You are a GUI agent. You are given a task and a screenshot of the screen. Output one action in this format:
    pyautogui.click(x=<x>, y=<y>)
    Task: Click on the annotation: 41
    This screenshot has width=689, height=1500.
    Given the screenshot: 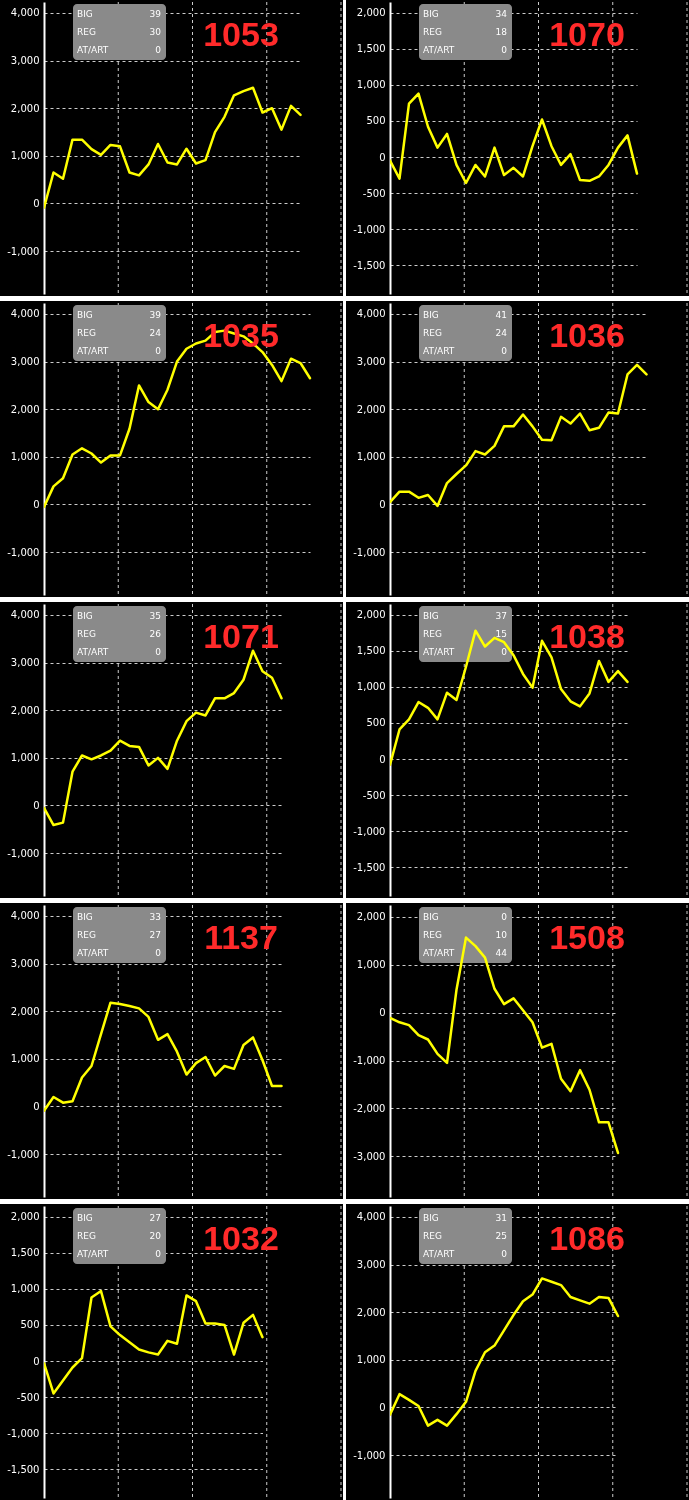 What is the action you would take?
    pyautogui.click(x=501, y=315)
    